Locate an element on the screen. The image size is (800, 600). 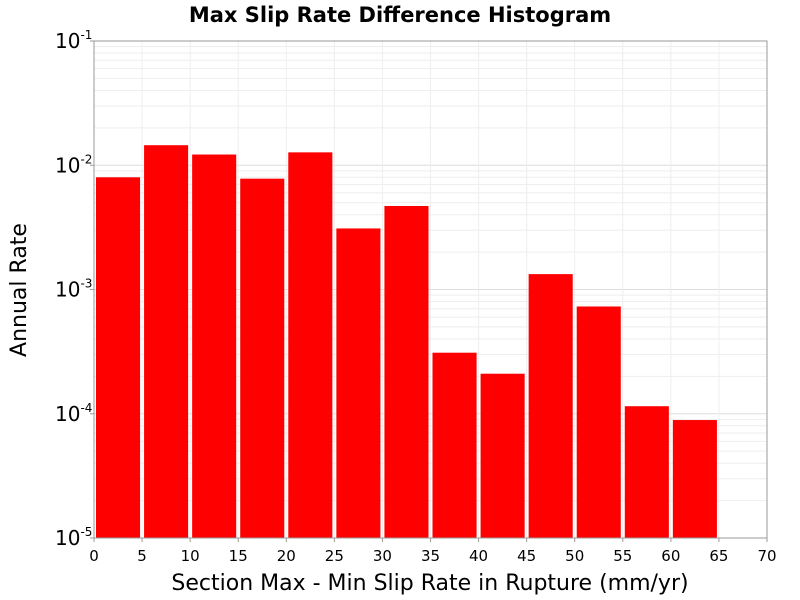
y-axis-ticks: 10⁻¹ 10⁻² 10⁻³ 10⁻⁴ 10⁻⁵ is located at coordinates (74, 289).